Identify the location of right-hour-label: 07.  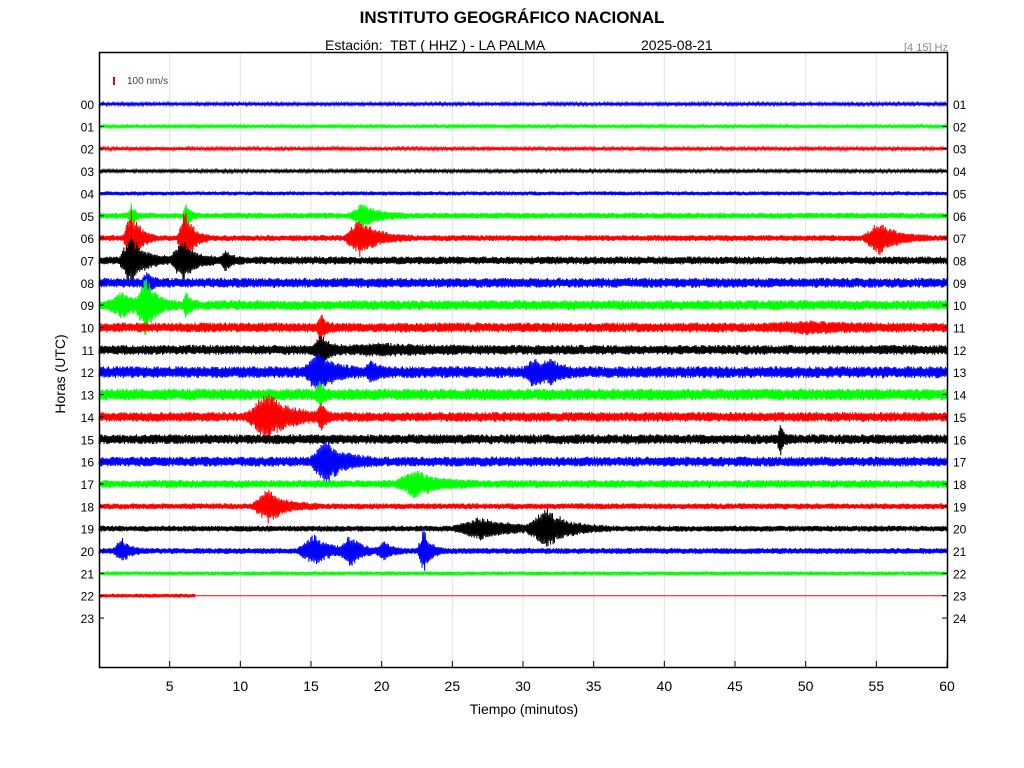
(960, 239).